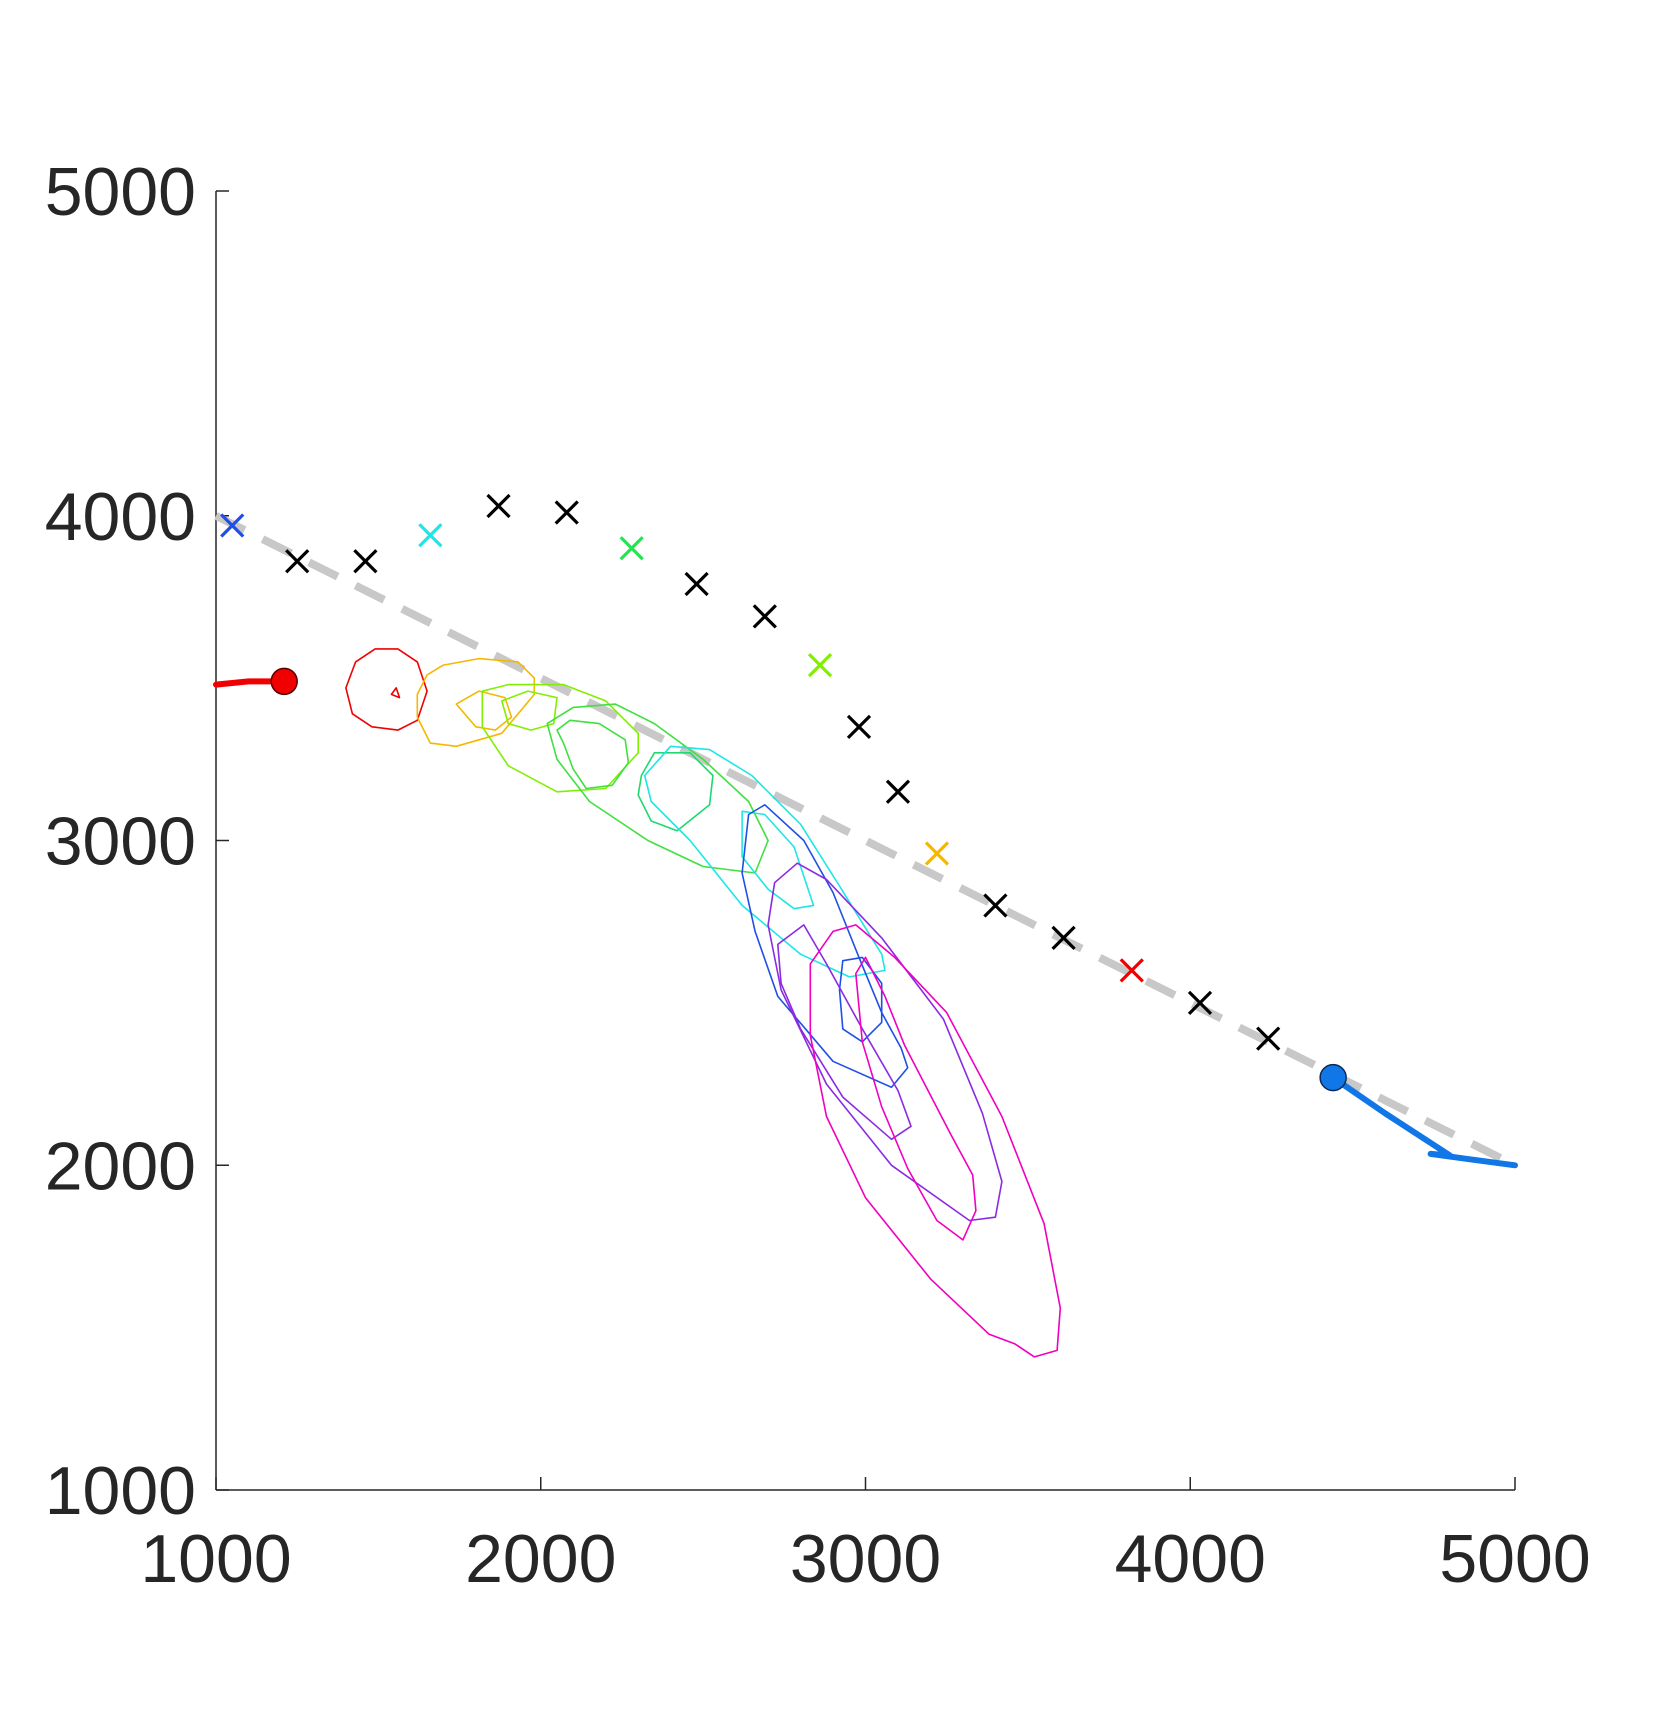 The height and width of the screenshot is (1730, 1662). Describe the element at coordinates (120, 1491) in the screenshot. I see `y-tick-label: 1000` at that location.